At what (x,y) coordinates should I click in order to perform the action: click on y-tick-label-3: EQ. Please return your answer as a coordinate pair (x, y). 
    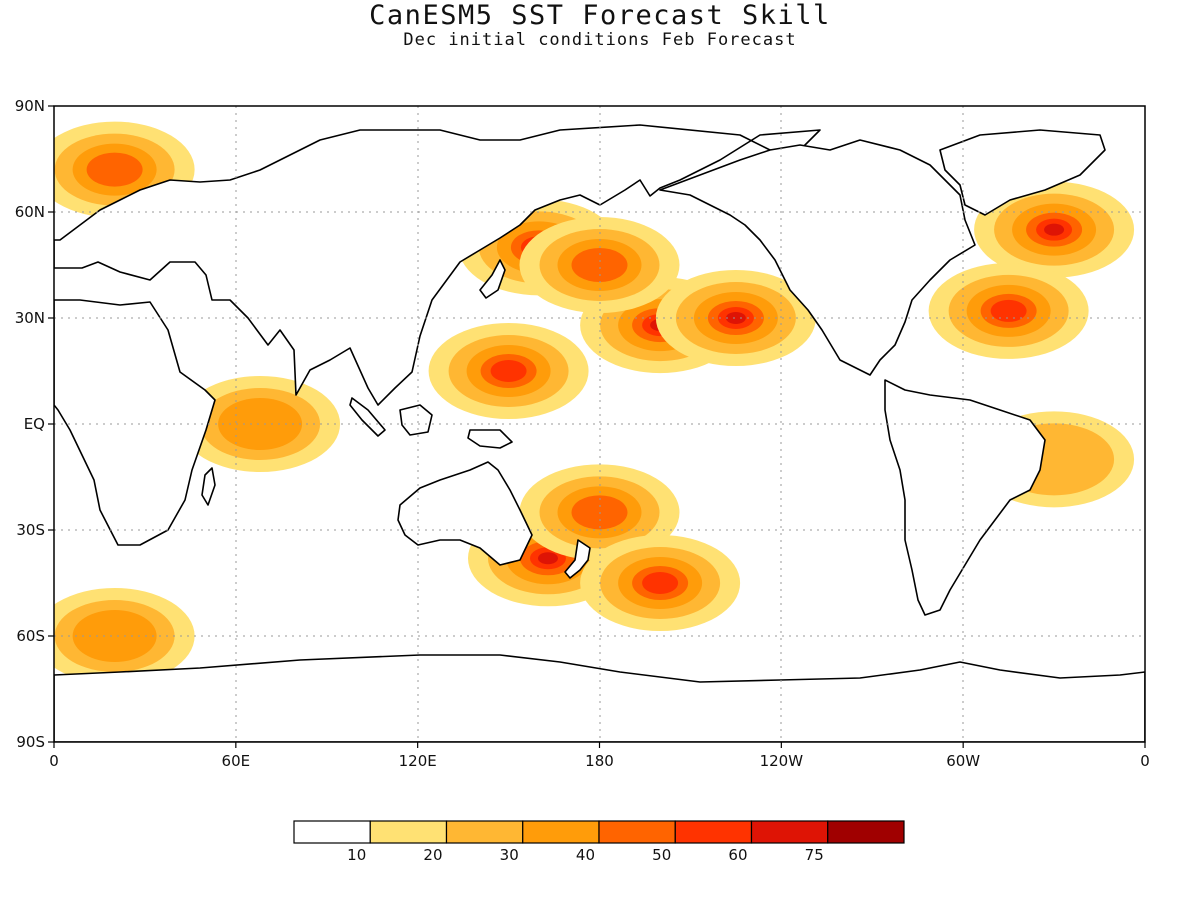
    Looking at the image, I should click on (34, 424).